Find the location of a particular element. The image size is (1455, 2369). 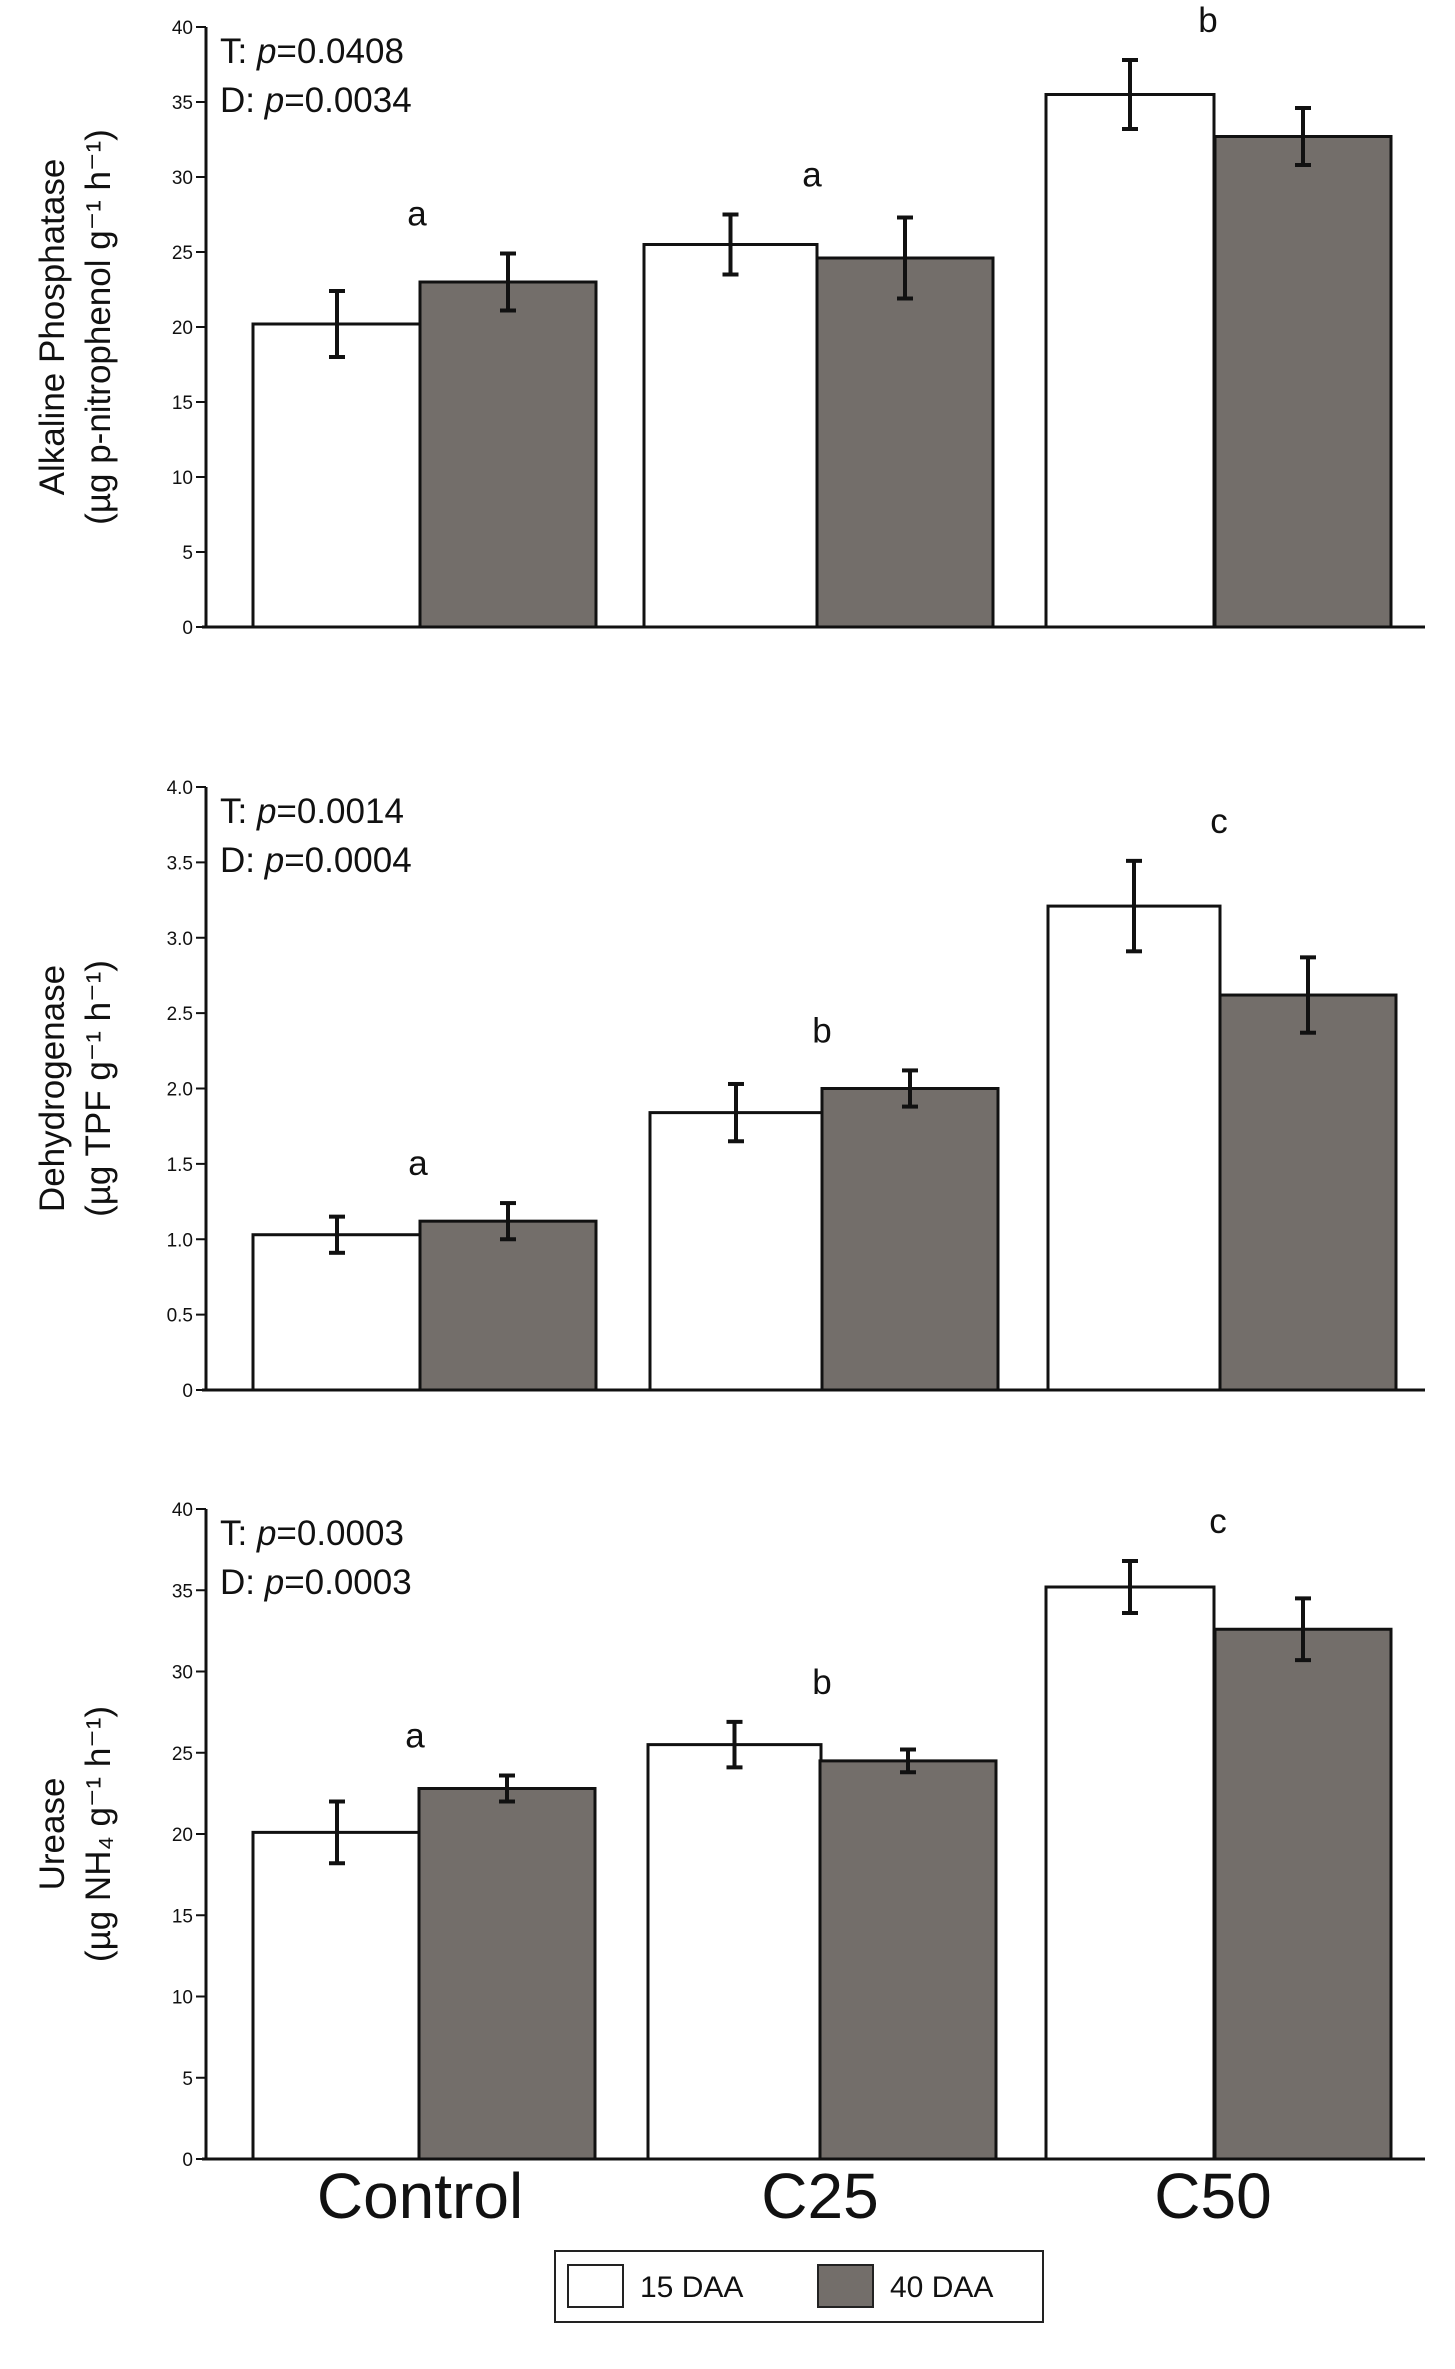

y-tick-label: 1.0 is located at coordinates (180, 1240).